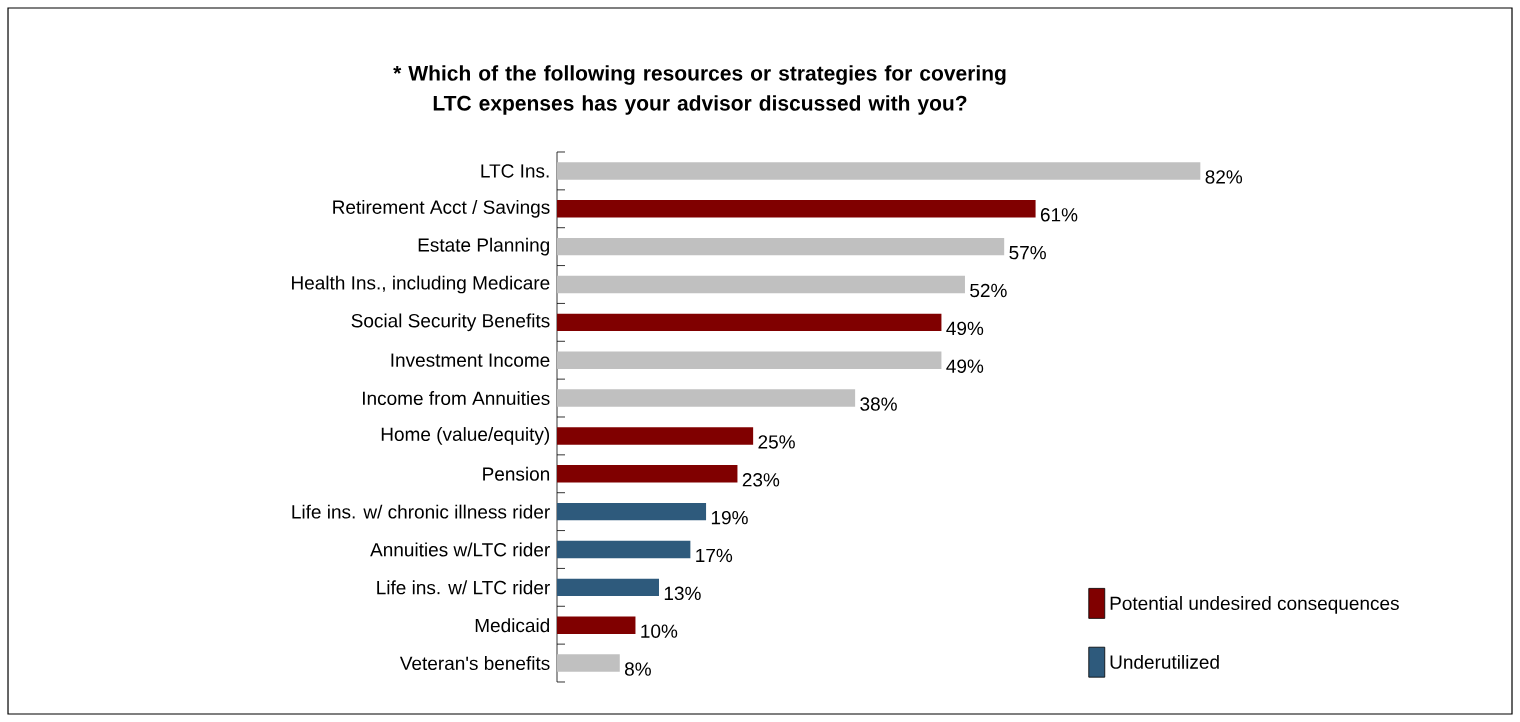 This screenshot has height=722, width=1520. What do you see at coordinates (441, 208) in the screenshot?
I see `y-tick-label: Retirement Acct / Savings` at bounding box center [441, 208].